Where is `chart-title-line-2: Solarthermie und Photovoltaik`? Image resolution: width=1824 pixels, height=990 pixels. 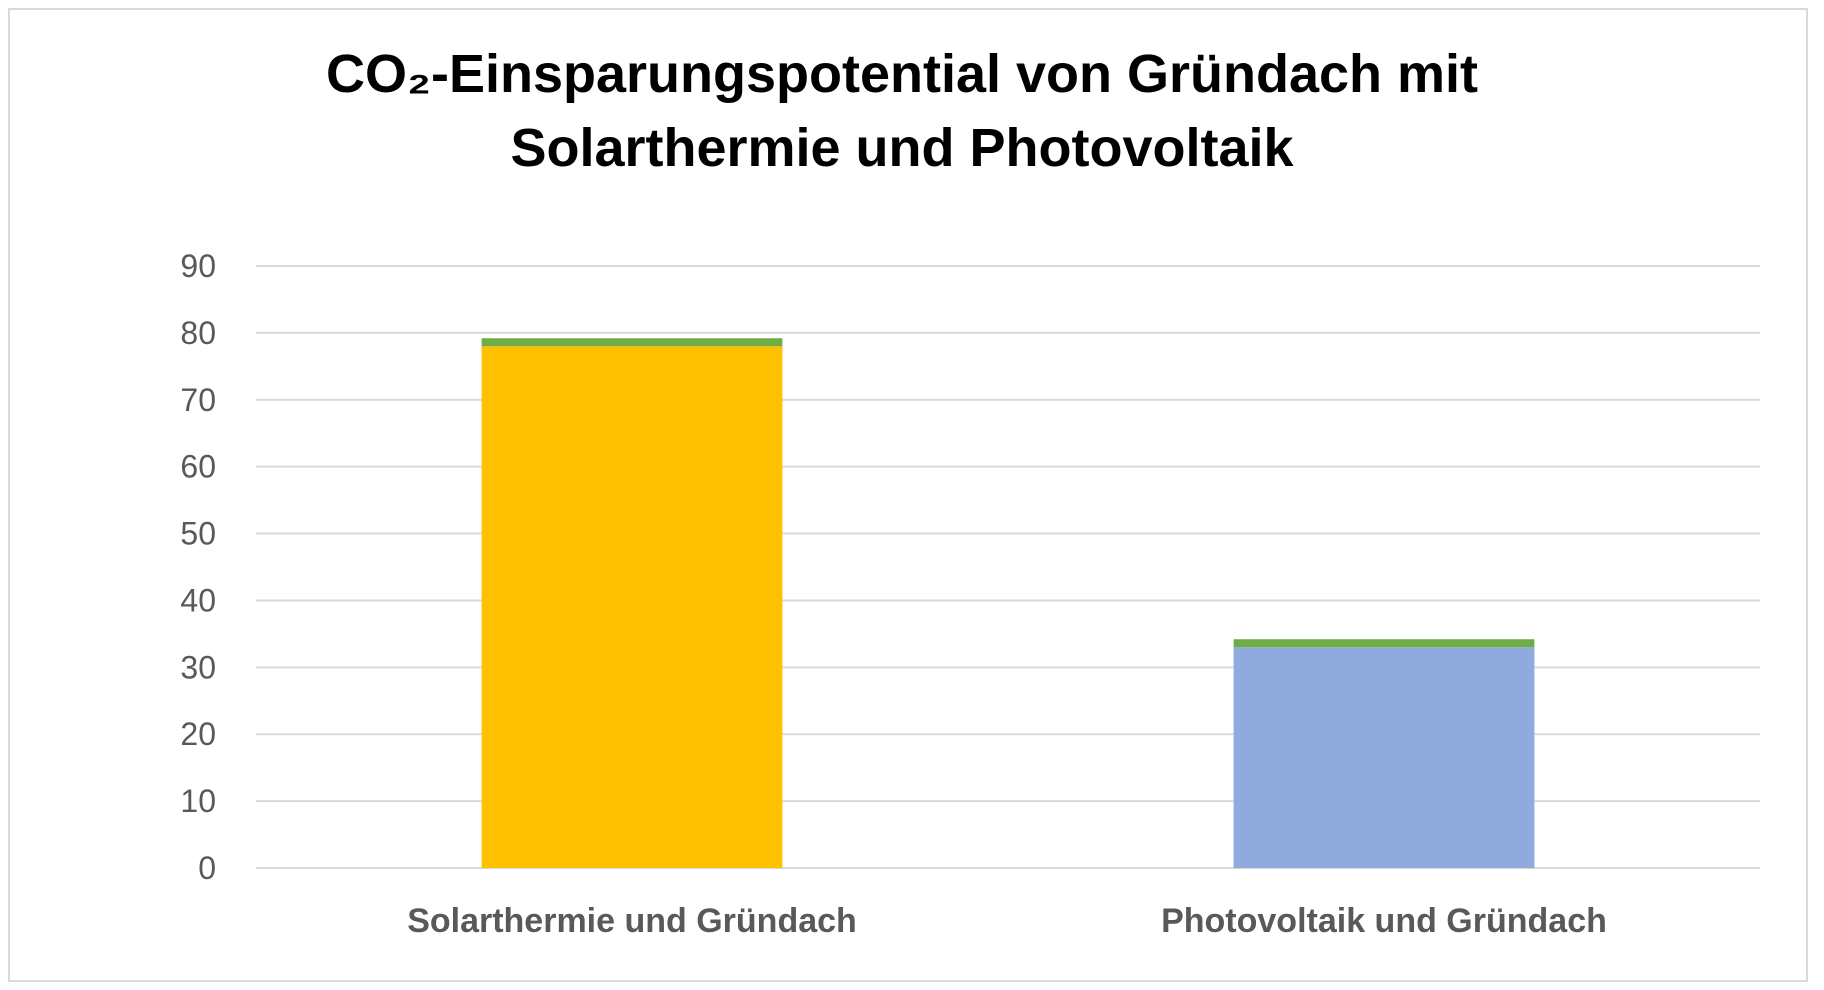 chart-title-line-2: Solarthermie und Photovoltaik is located at coordinates (902, 148).